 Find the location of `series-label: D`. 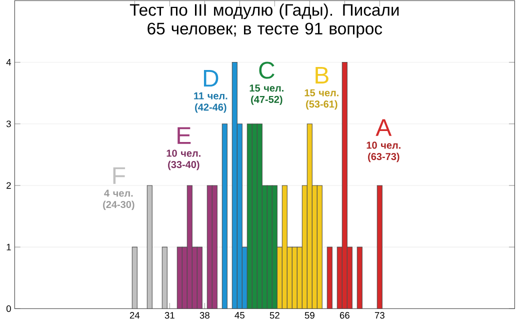

series-label: D is located at coordinates (211, 78).